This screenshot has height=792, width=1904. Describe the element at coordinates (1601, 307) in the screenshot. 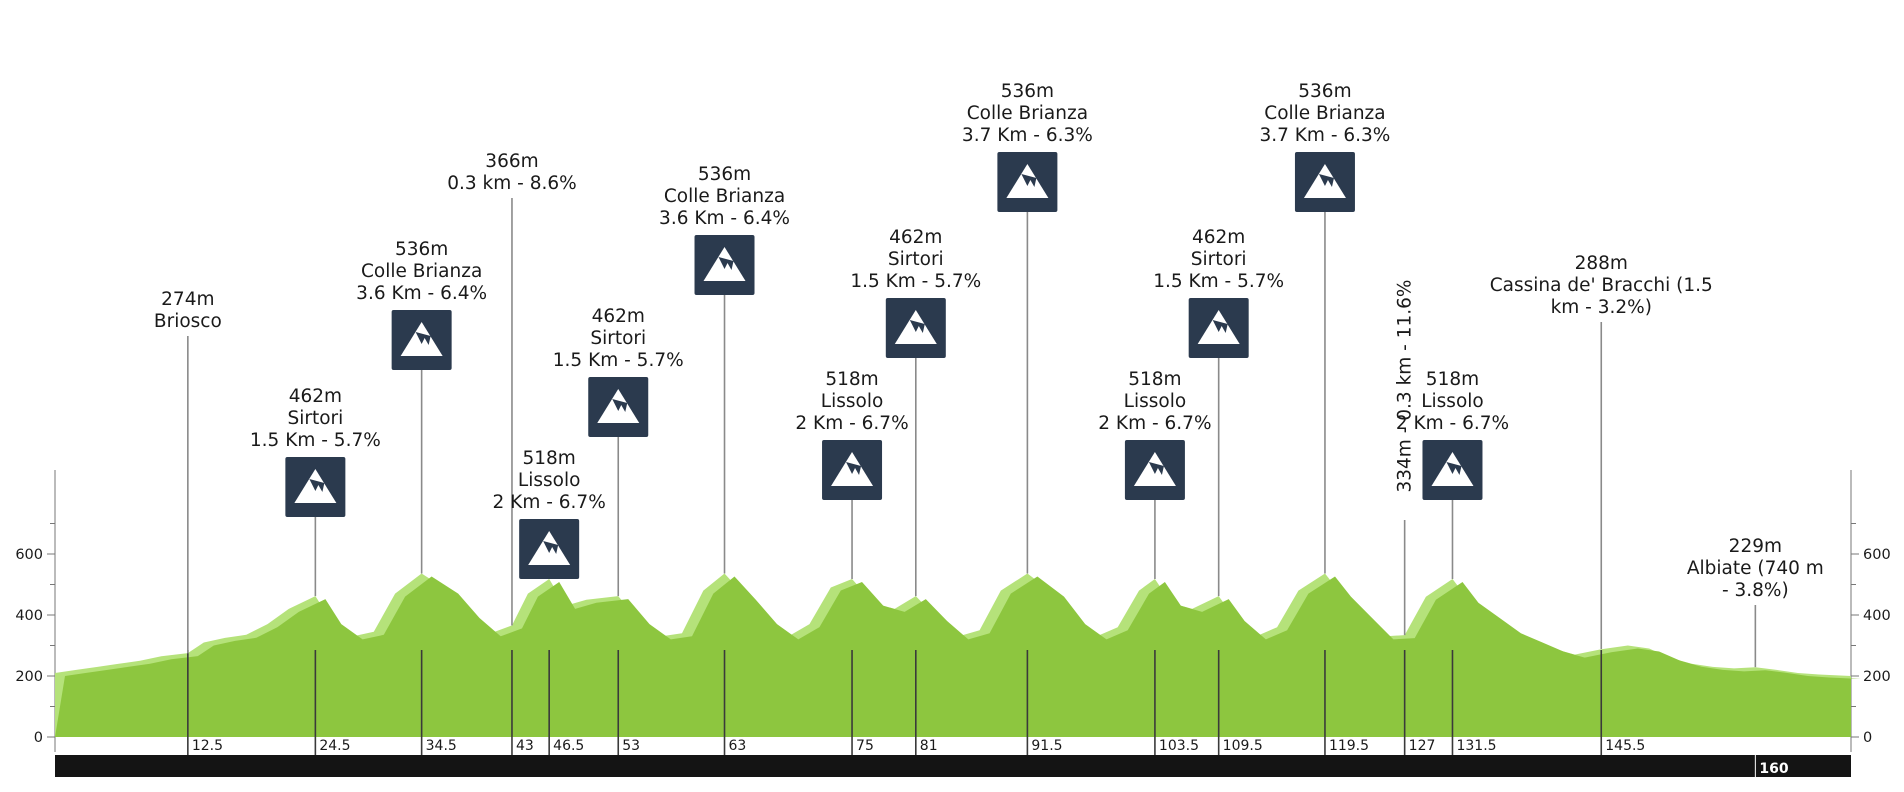

I see `annotation-label: km - 3.2%)` at that location.